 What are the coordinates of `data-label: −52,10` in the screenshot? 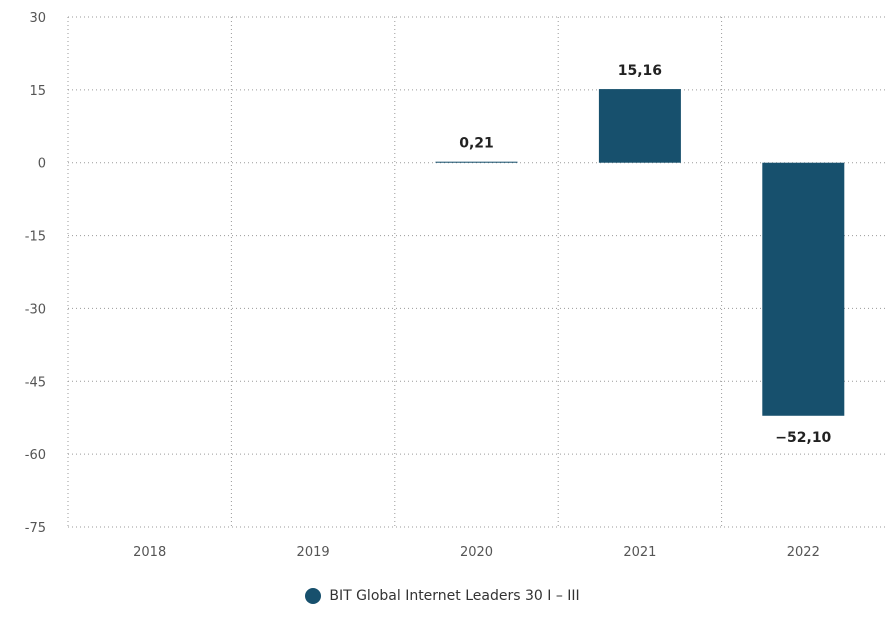 It's located at (803, 438).